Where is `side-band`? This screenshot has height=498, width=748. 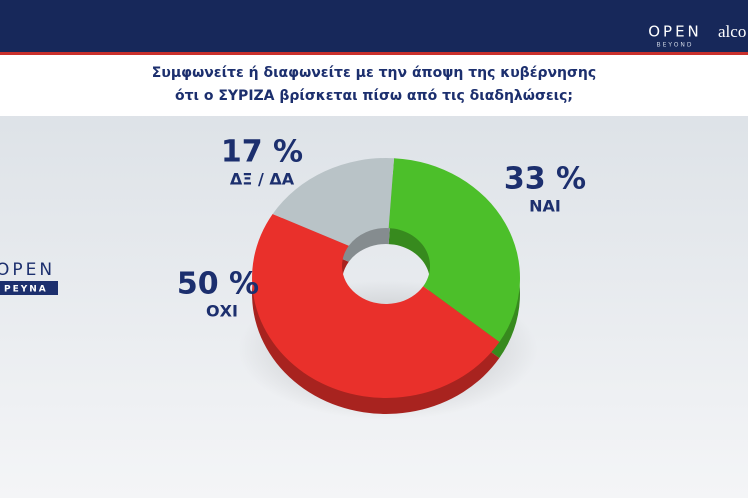 side-band is located at coordinates (29, 288).